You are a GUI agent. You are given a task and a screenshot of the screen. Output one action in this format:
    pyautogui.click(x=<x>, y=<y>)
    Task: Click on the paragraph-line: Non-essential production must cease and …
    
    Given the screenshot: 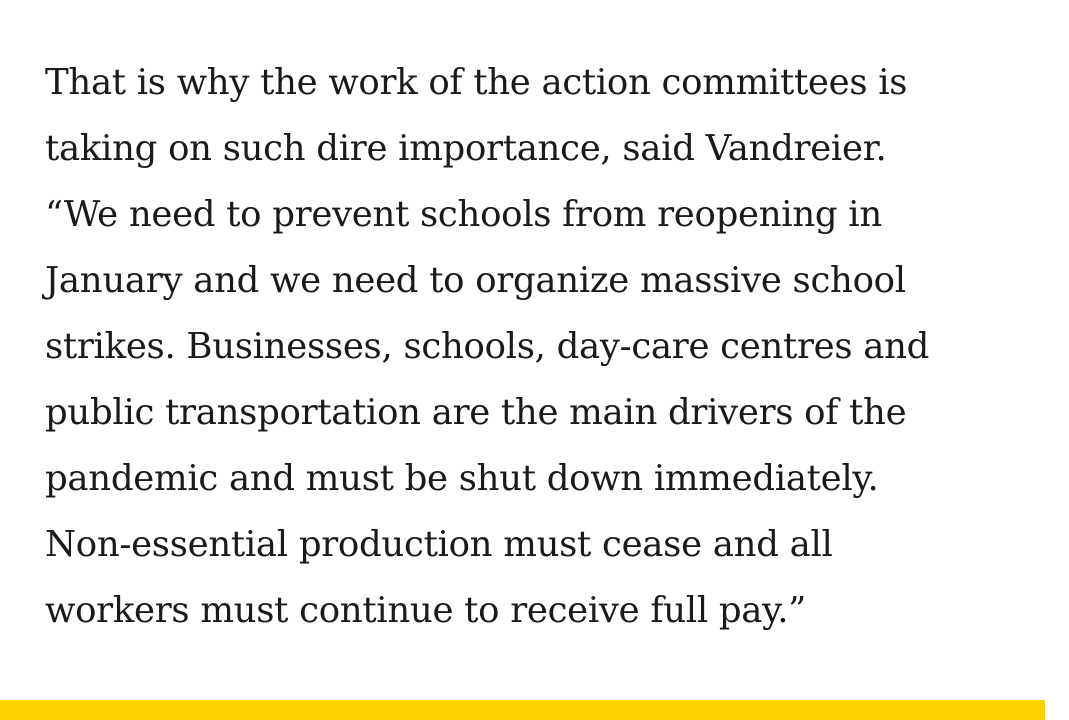 What is the action you would take?
    pyautogui.click(x=439, y=544)
    